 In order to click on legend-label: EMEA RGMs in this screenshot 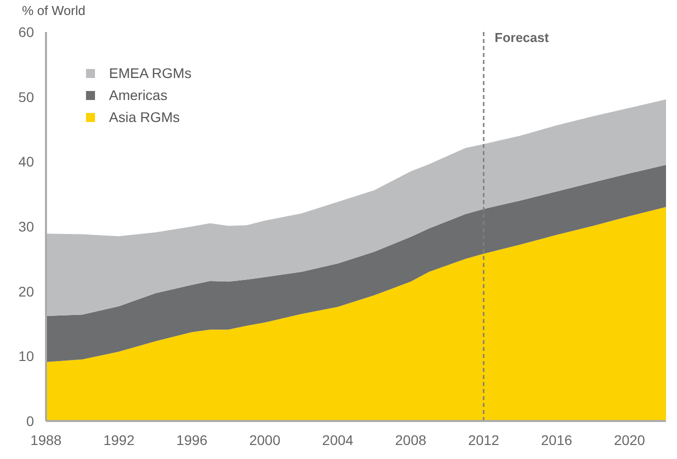, I will do `click(150, 73)`.